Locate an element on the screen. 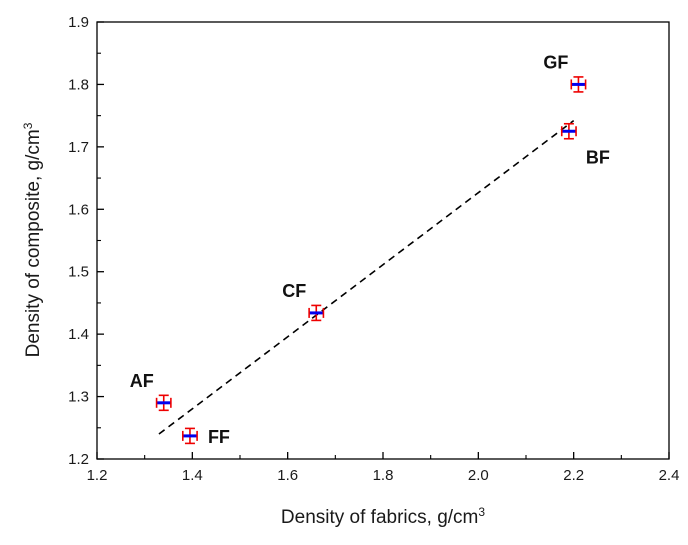  point-label: AF is located at coordinates (142, 381).